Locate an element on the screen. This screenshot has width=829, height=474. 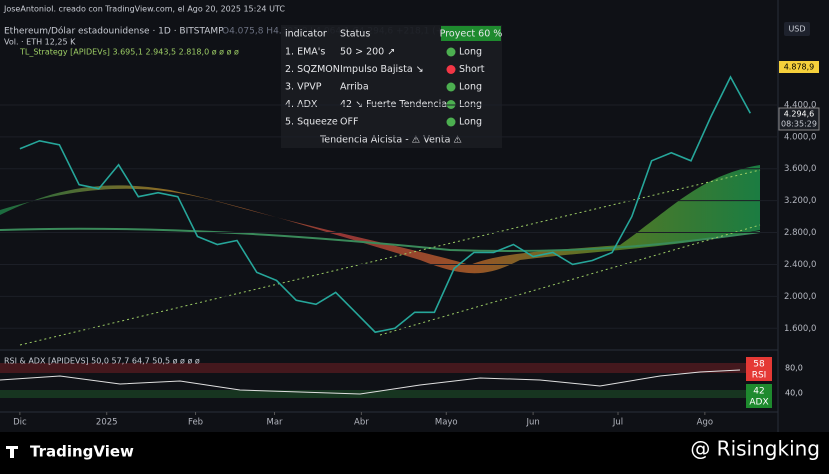
y-tick-label: 1.600,0 is located at coordinates (800, 329).